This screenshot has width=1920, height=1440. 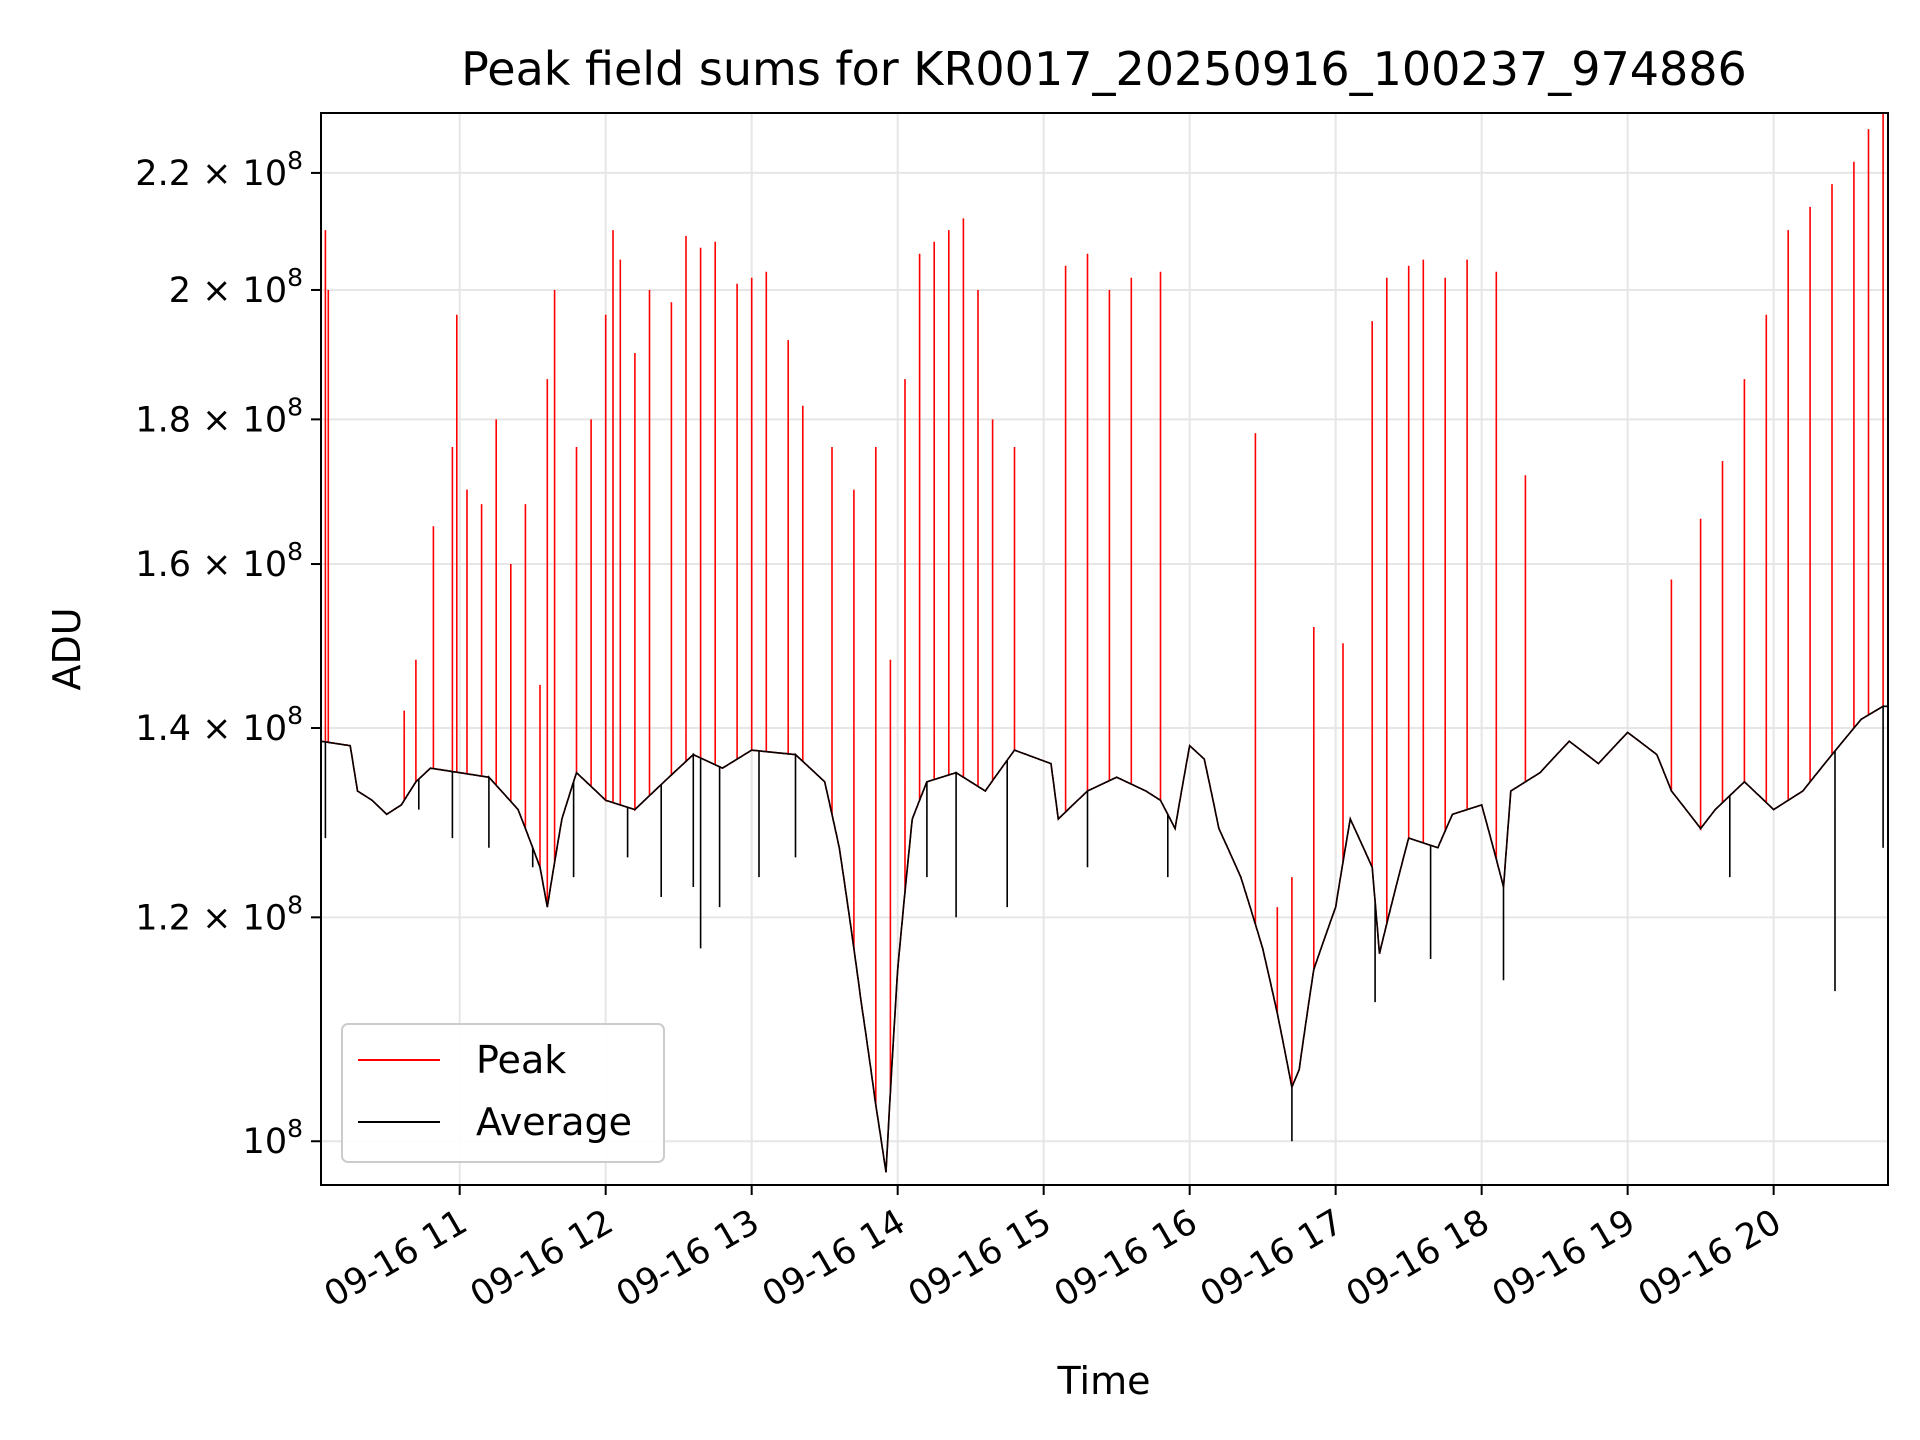 I want to click on legend: Peak Average, so click(x=503, y=1093).